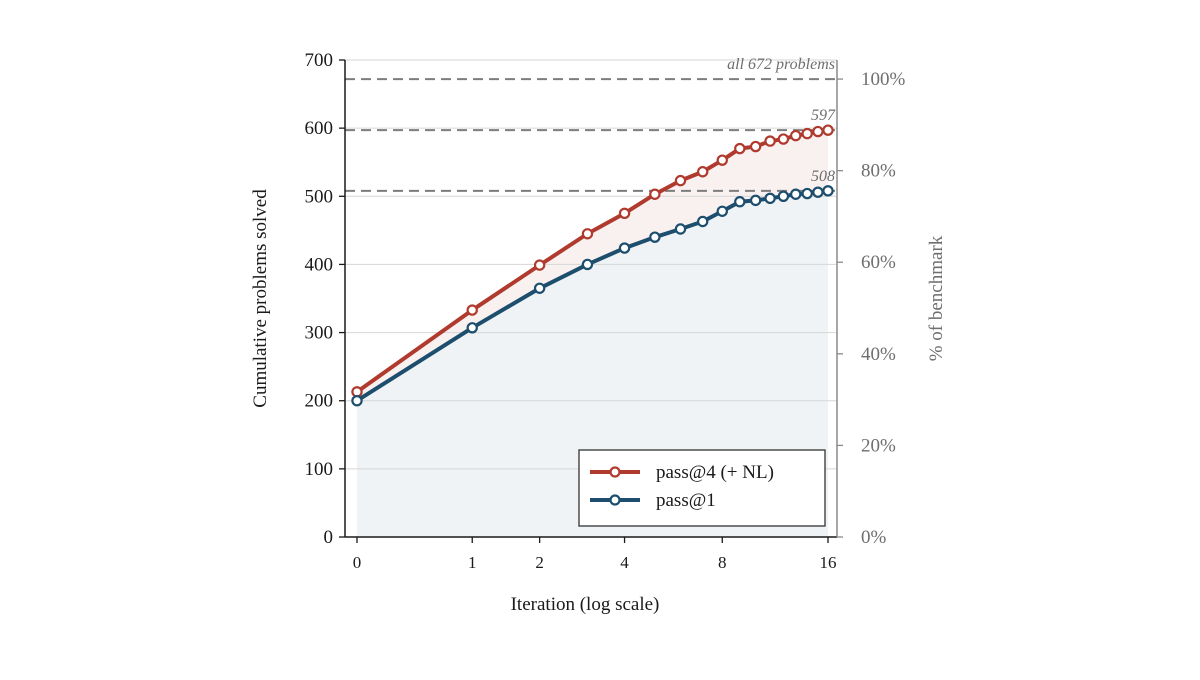 Image resolution: width=1200 pixels, height=680 pixels. What do you see at coordinates (357, 562) in the screenshot?
I see `x-tick-label: 0` at bounding box center [357, 562].